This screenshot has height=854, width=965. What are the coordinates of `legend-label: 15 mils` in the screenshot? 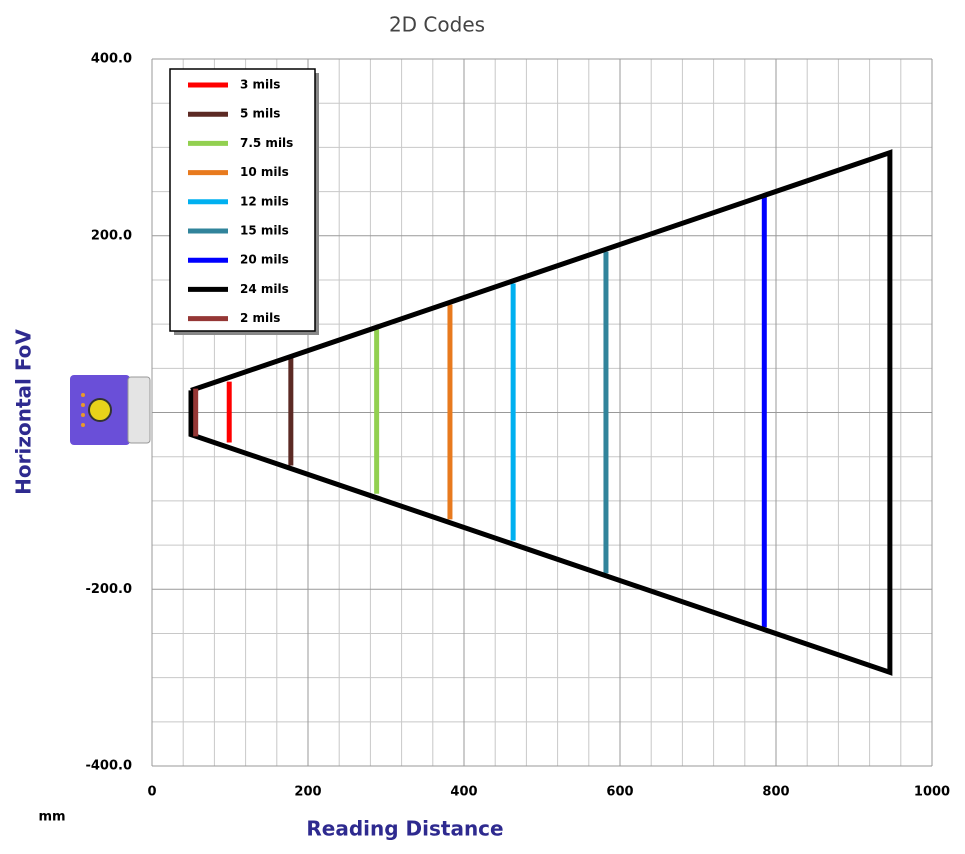 It's located at (264, 231).